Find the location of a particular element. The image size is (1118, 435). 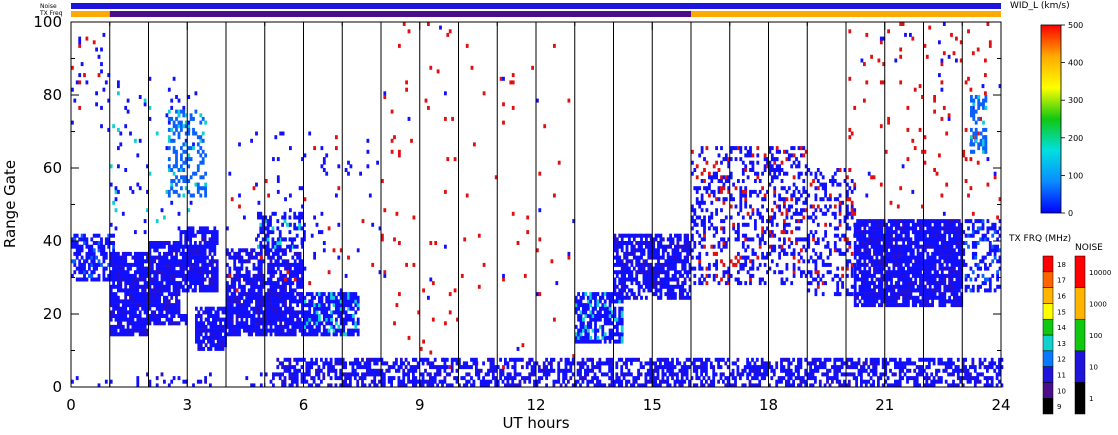

txfreq-colorbar: TX FRQ (MHz) 9 10 11 12 13 14 15 16 17 18 is located at coordinates (1039, 324).